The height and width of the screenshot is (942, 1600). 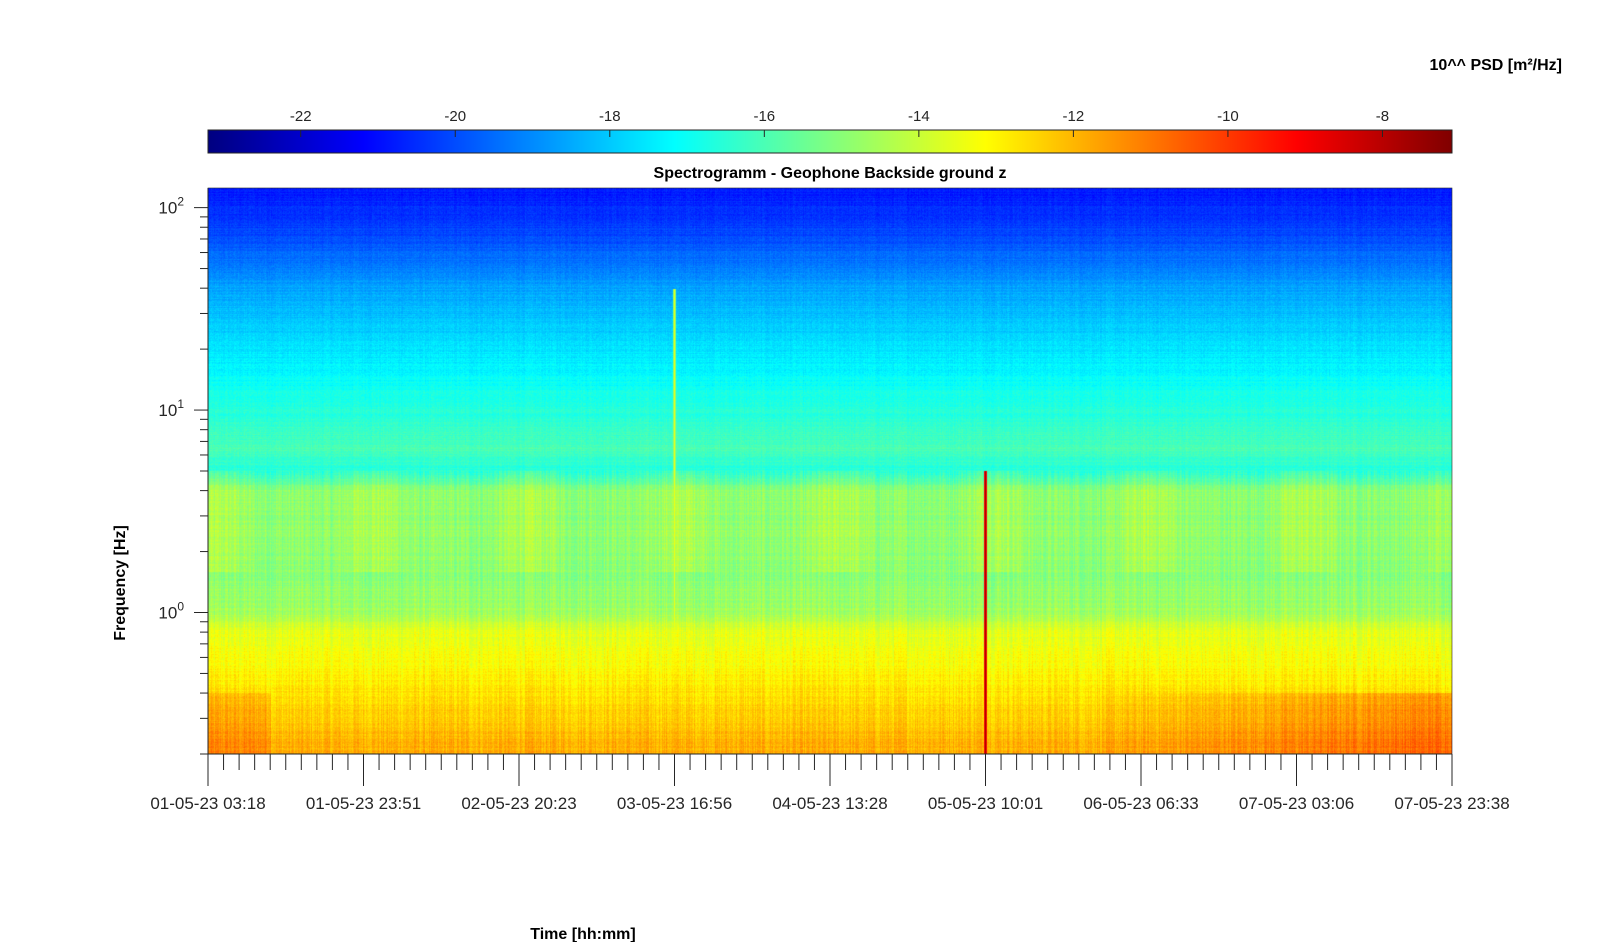 I want to click on colorbar: -22 -20 -18 -16 -14 -12 -10 -8, so click(x=830, y=131).